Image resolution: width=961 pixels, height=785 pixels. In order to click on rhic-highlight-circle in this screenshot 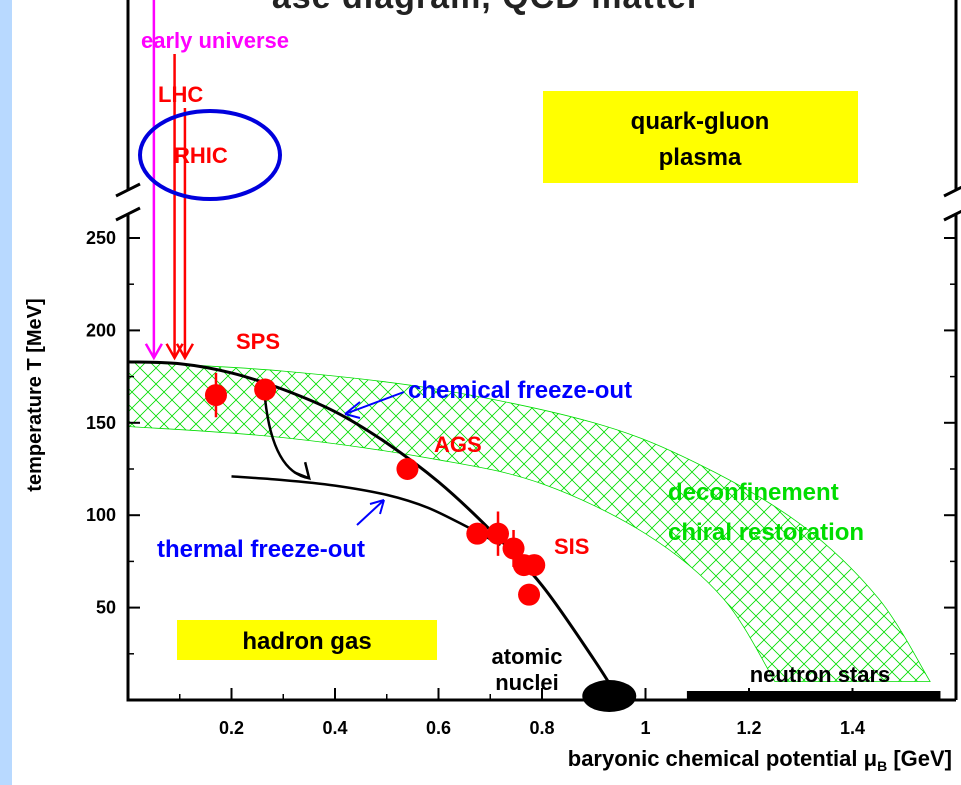, I will do `click(210, 155)`.